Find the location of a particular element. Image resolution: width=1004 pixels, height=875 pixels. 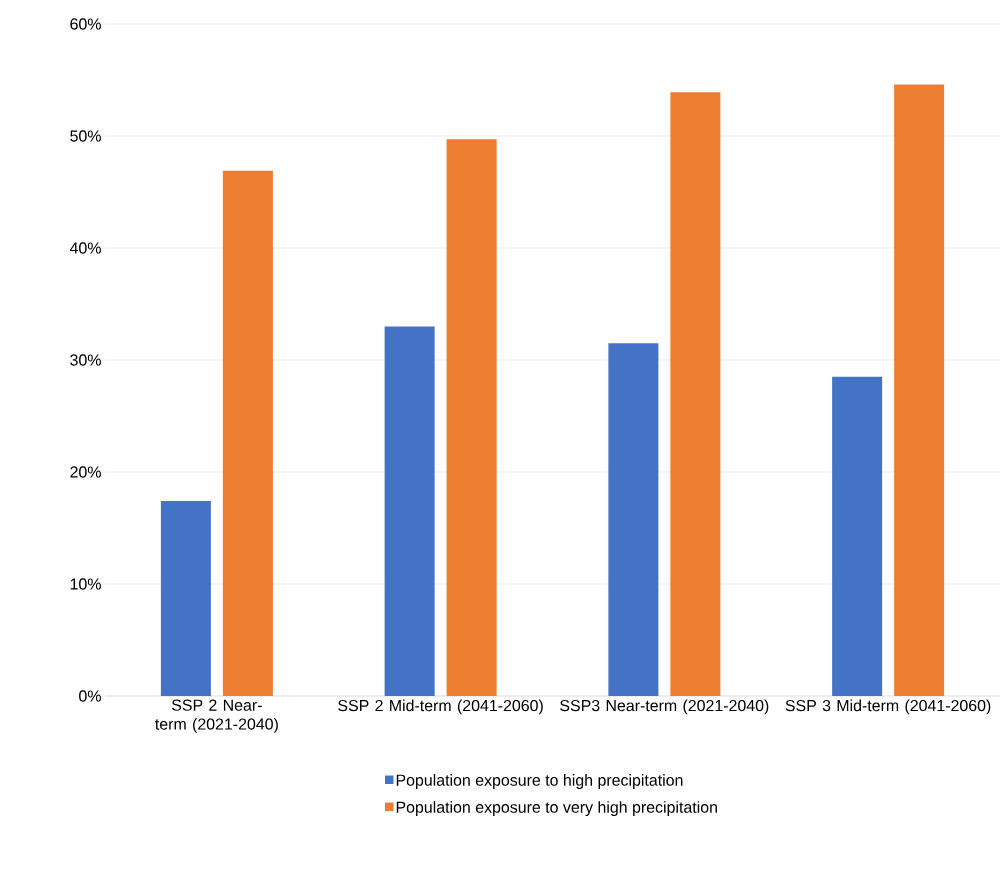

x-tick-label: SSP3 Near-term (2021-2040) is located at coordinates (664, 707).